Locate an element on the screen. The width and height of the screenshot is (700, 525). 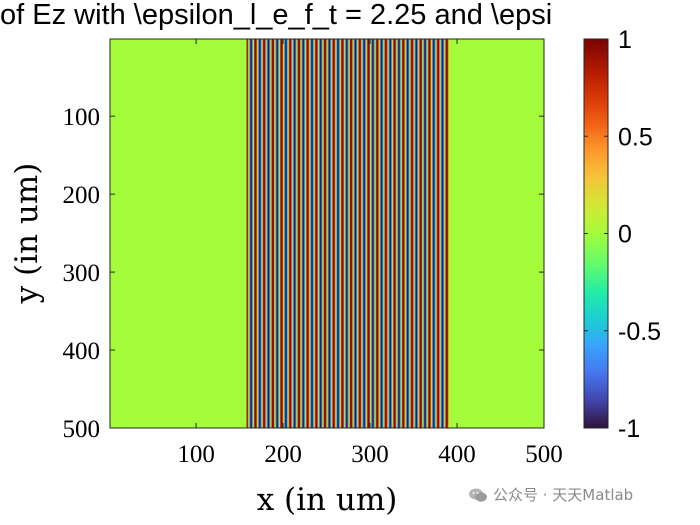
watermark: 公众号 · 天天Matlab is located at coordinates (550, 494).